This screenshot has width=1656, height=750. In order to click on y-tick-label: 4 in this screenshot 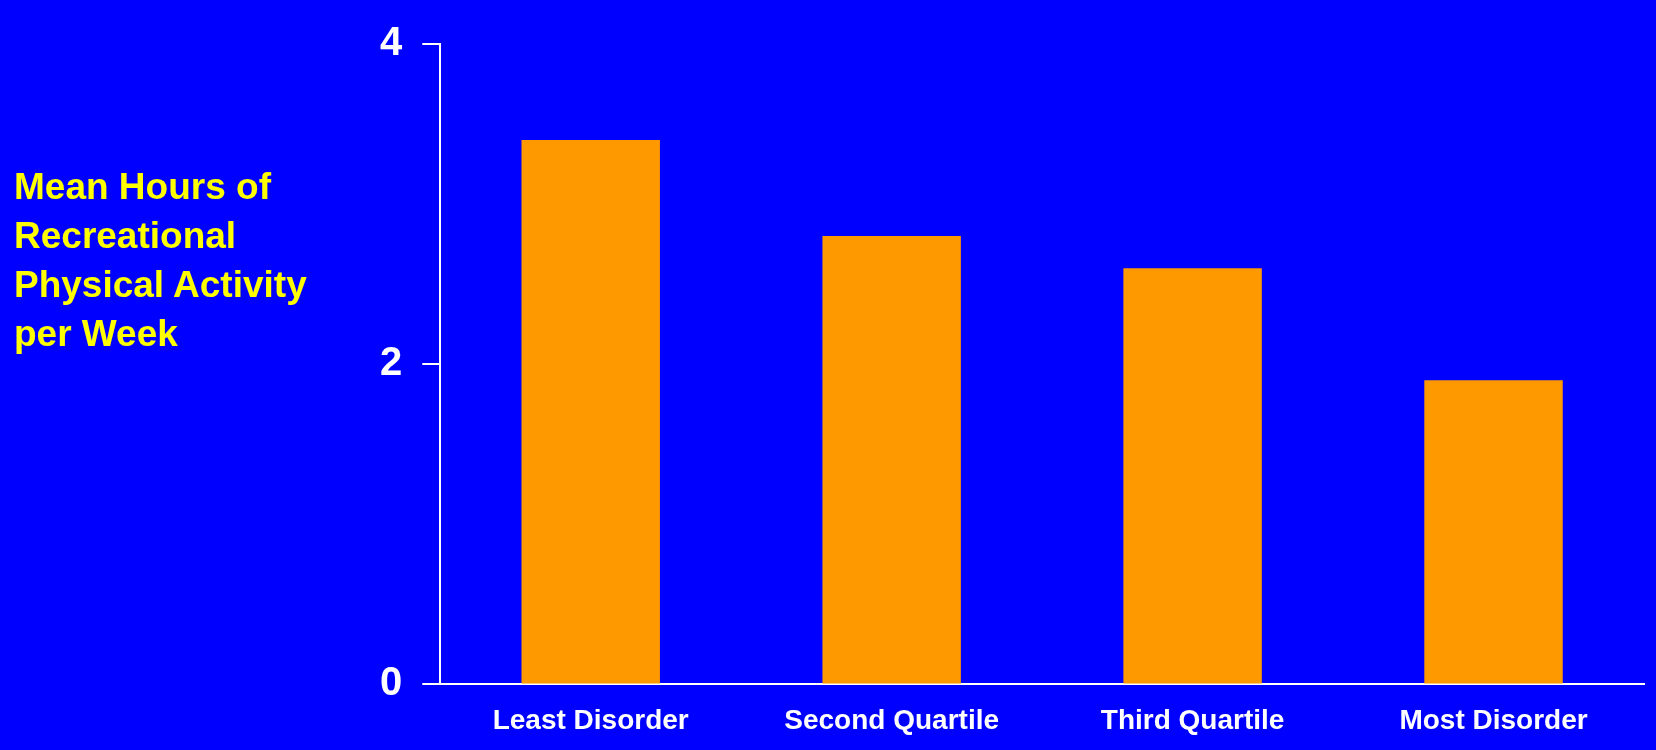, I will do `click(391, 41)`.